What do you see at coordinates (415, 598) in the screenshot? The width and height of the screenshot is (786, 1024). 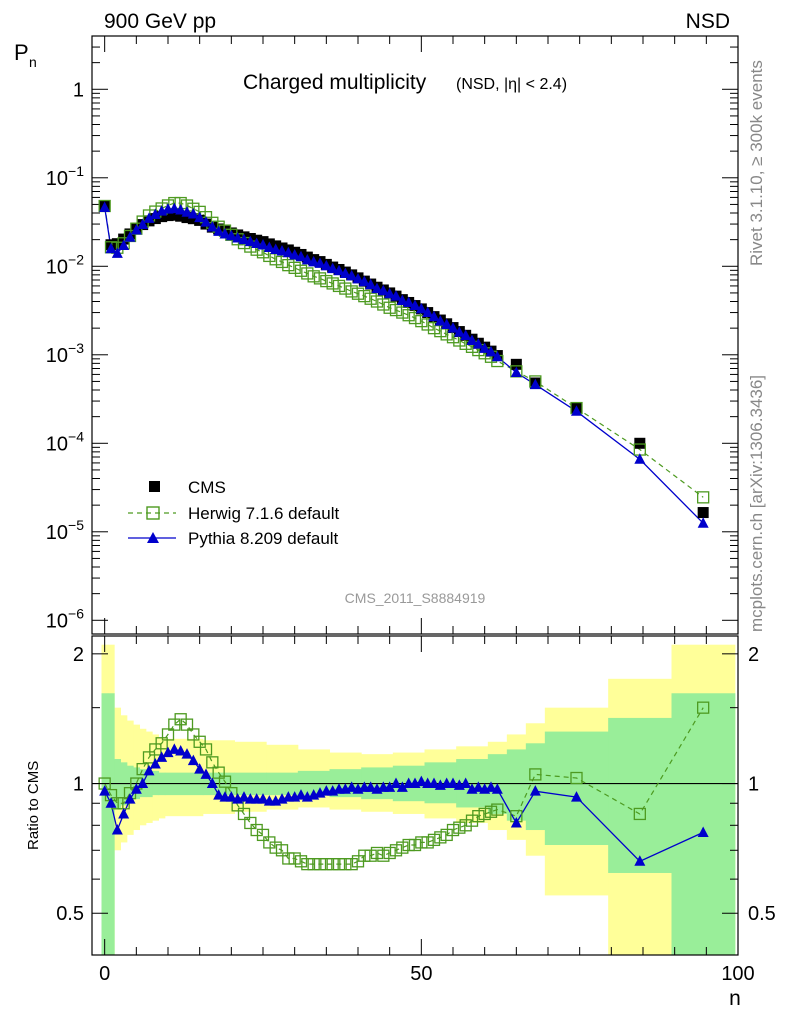 I see `analysis-id: CMS_2011_S8884919` at bounding box center [415, 598].